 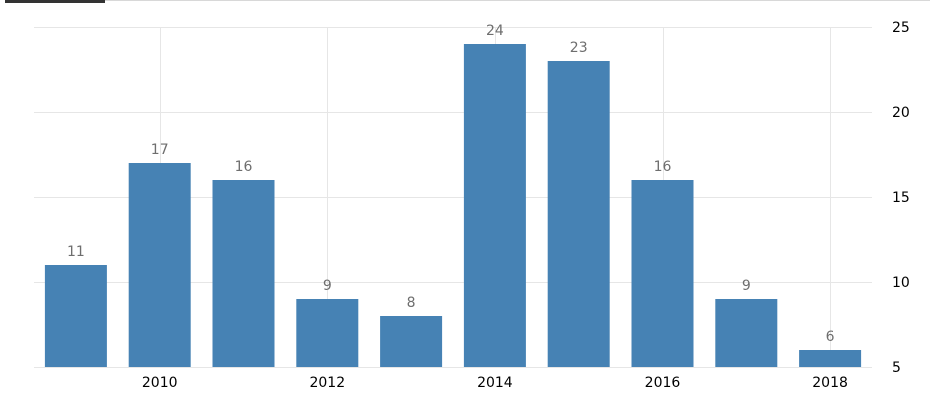 I want to click on x-tick-label: 2014, so click(x=495, y=383).